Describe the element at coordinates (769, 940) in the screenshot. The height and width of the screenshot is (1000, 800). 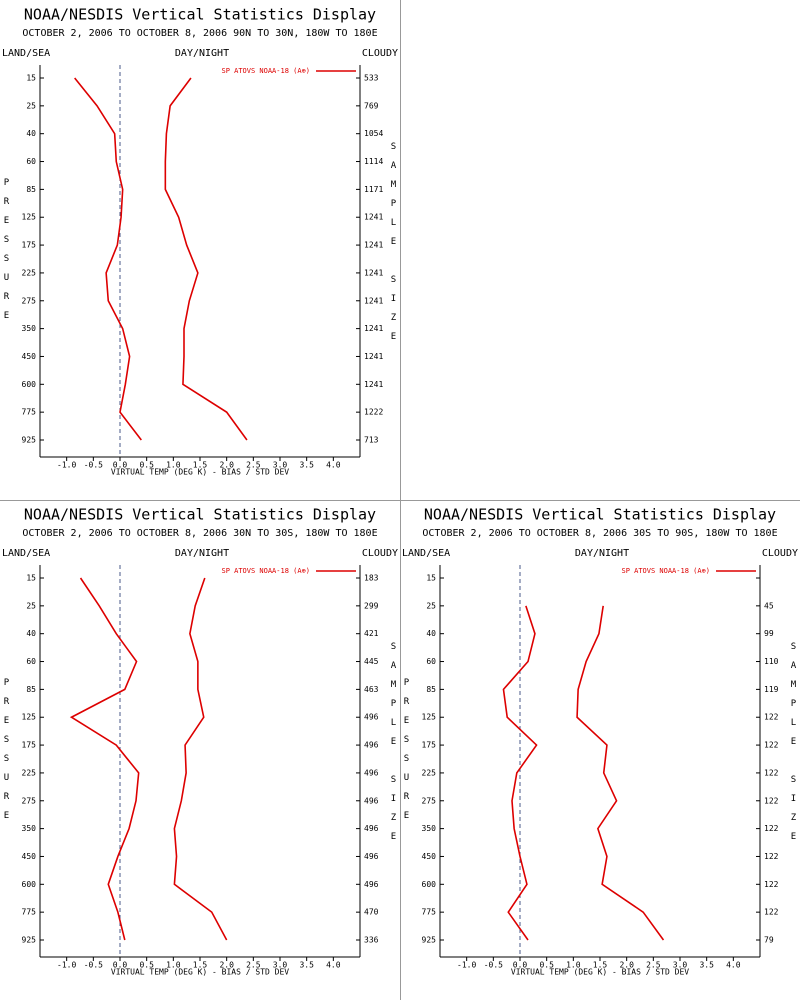
I see `sample-size: 79` at that location.